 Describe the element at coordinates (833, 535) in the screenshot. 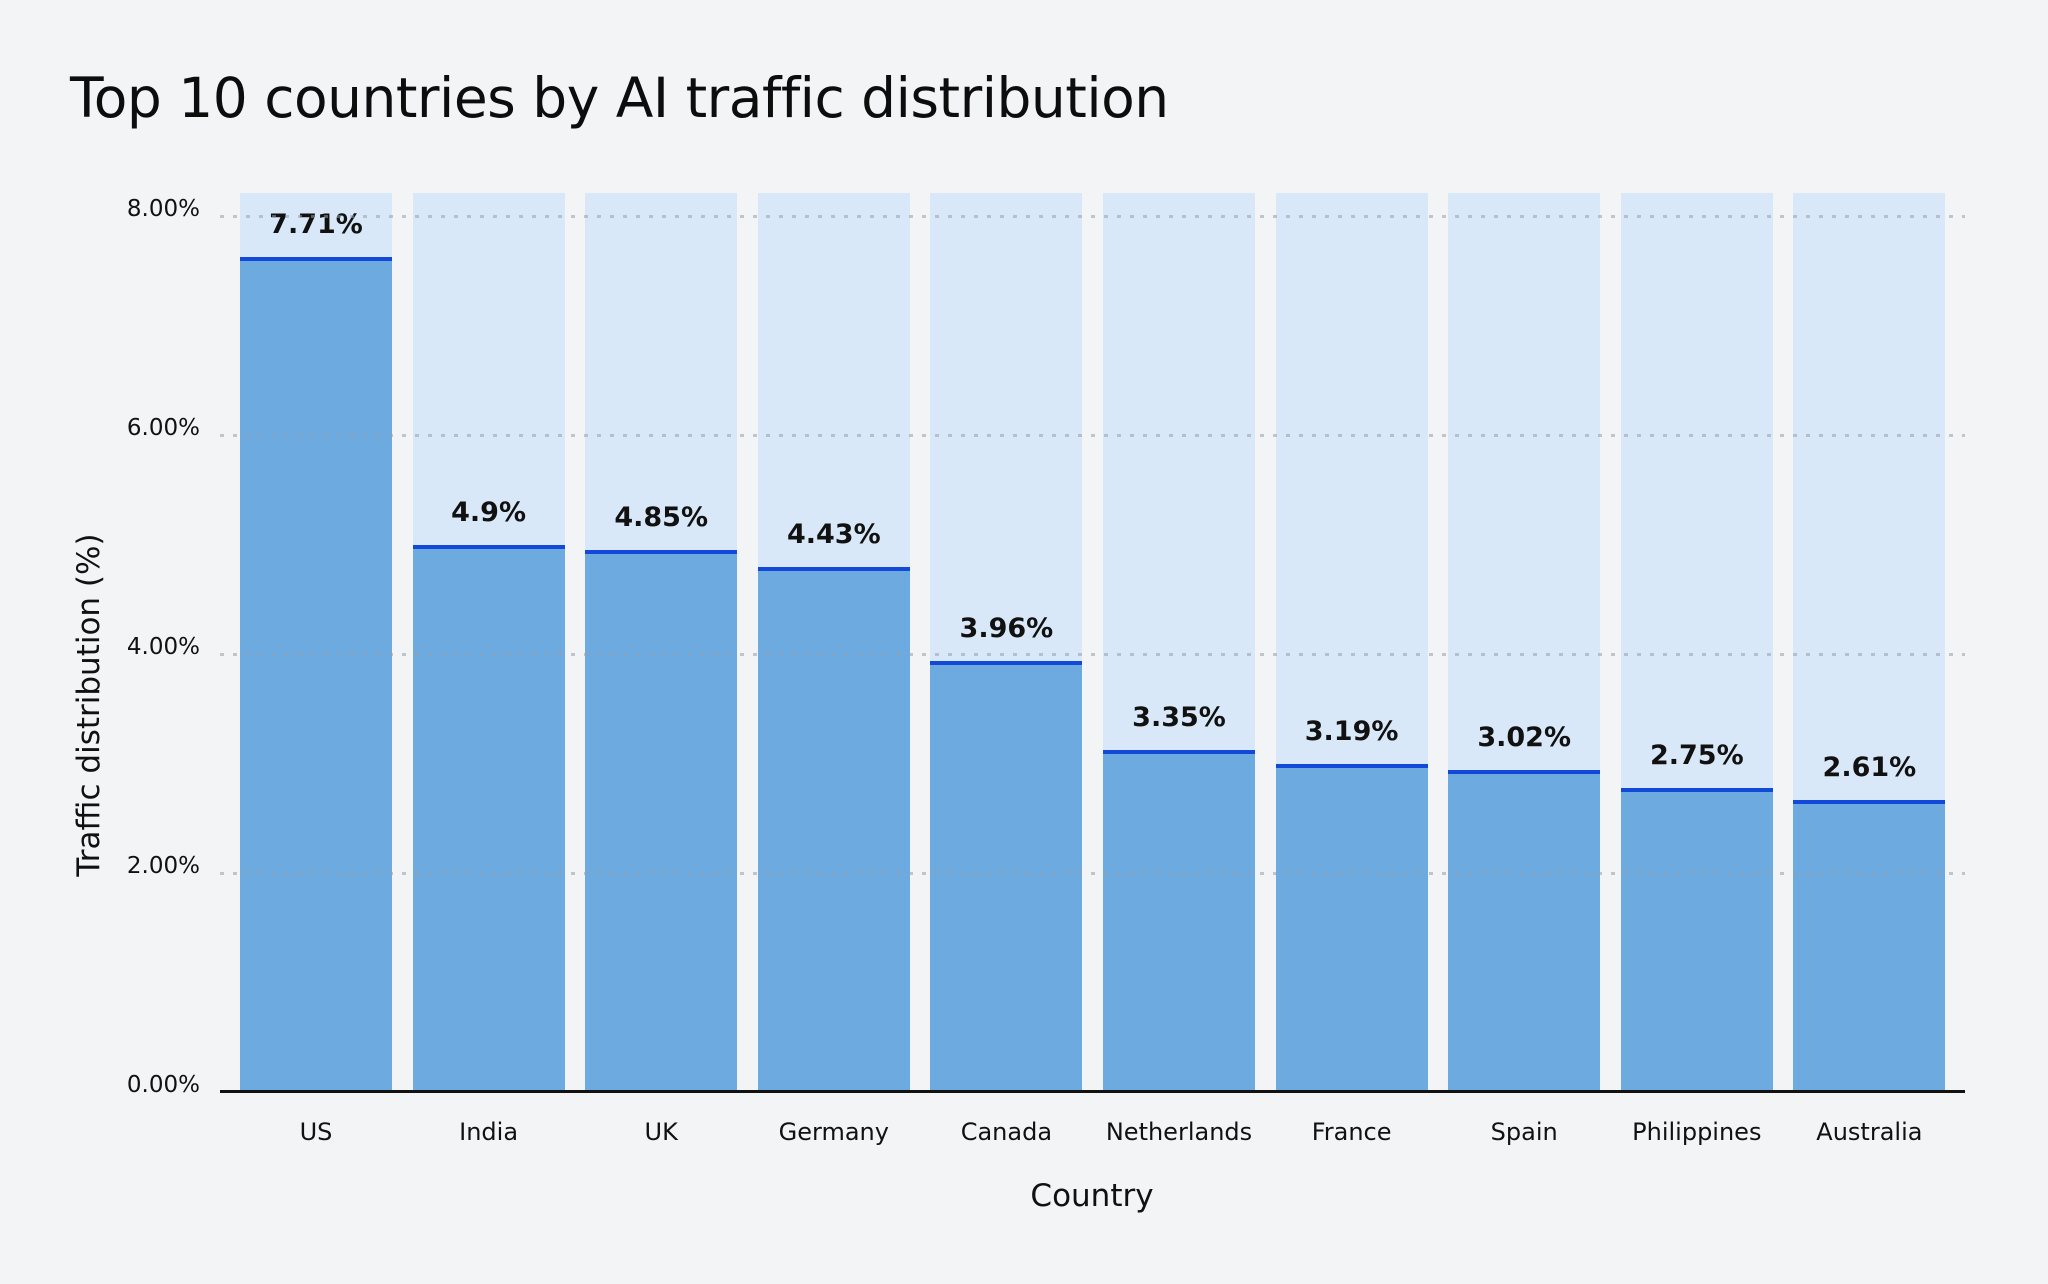

I see `bar-value-label: 4.43%` at that location.